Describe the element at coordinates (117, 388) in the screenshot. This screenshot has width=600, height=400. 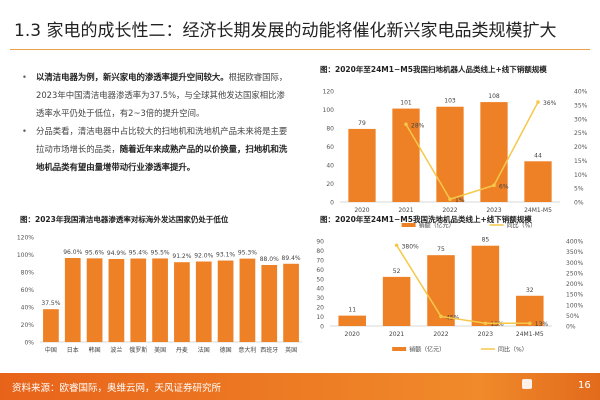
I see `source-note: 资料来源：欧睿国际，奥维云网，天风证券研究所` at that location.